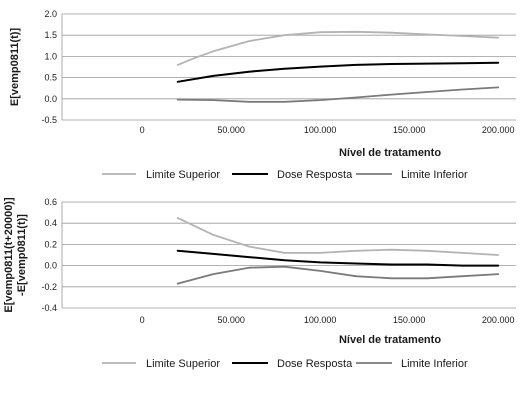  Describe the element at coordinates (49, 120) in the screenshot. I see `y-tick-label: -0.5` at that location.